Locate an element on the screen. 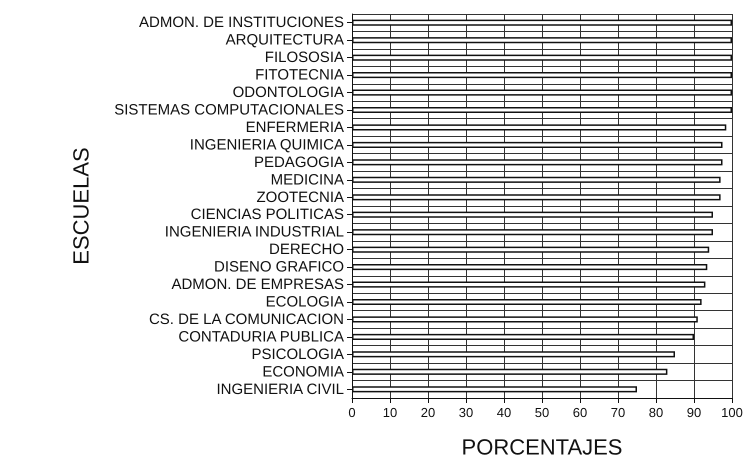  y-tick-label: ODONTOLOGIA is located at coordinates (288, 93).